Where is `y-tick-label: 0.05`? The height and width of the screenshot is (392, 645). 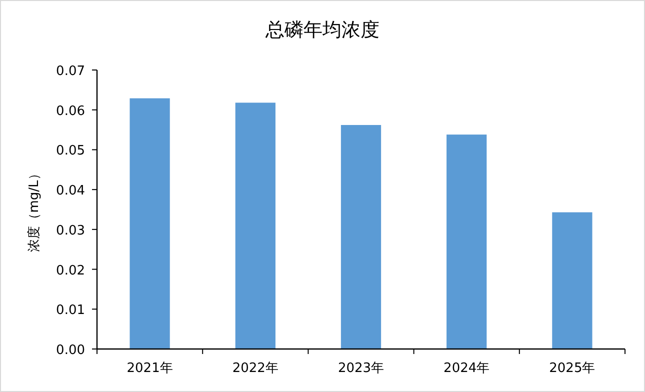
y-tick-label: 0.05 is located at coordinates (70, 151).